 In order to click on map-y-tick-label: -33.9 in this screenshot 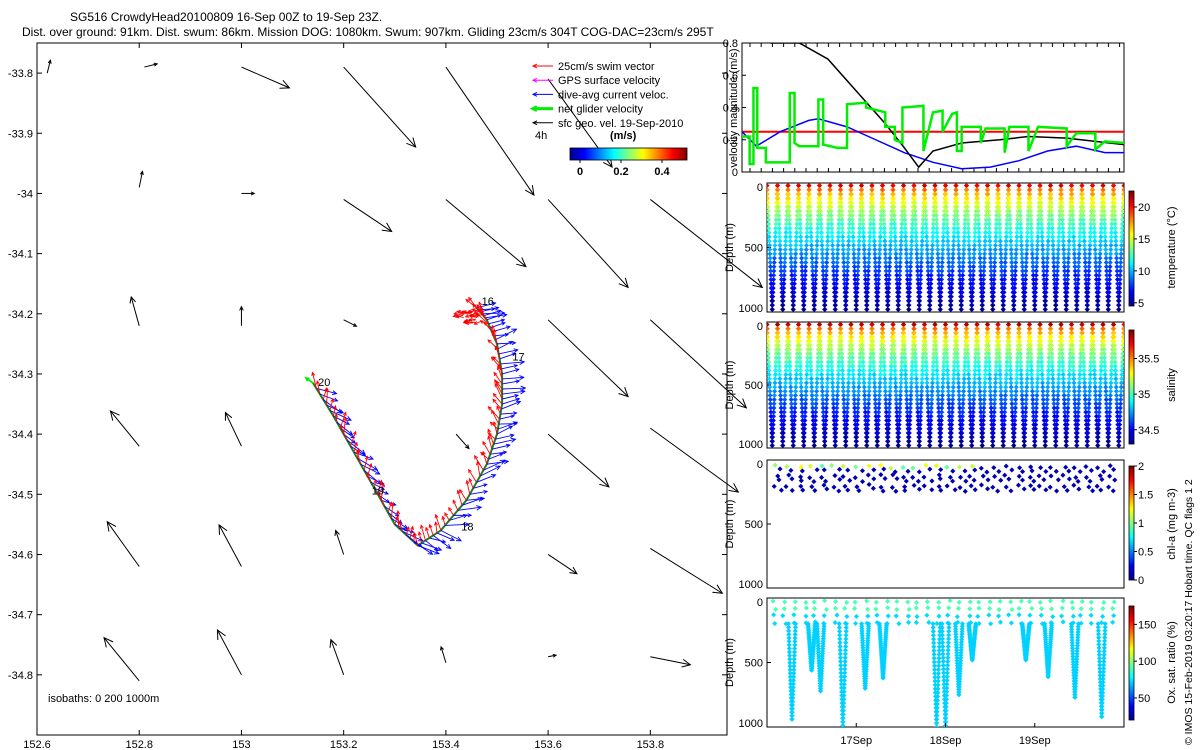, I will do `click(20, 134)`.